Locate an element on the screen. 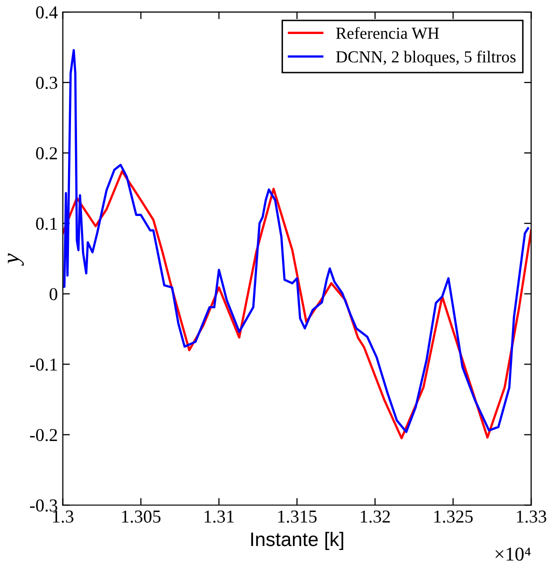 This screenshot has width=551, height=574. y-tick-label: -0.3 is located at coordinates (44, 505).